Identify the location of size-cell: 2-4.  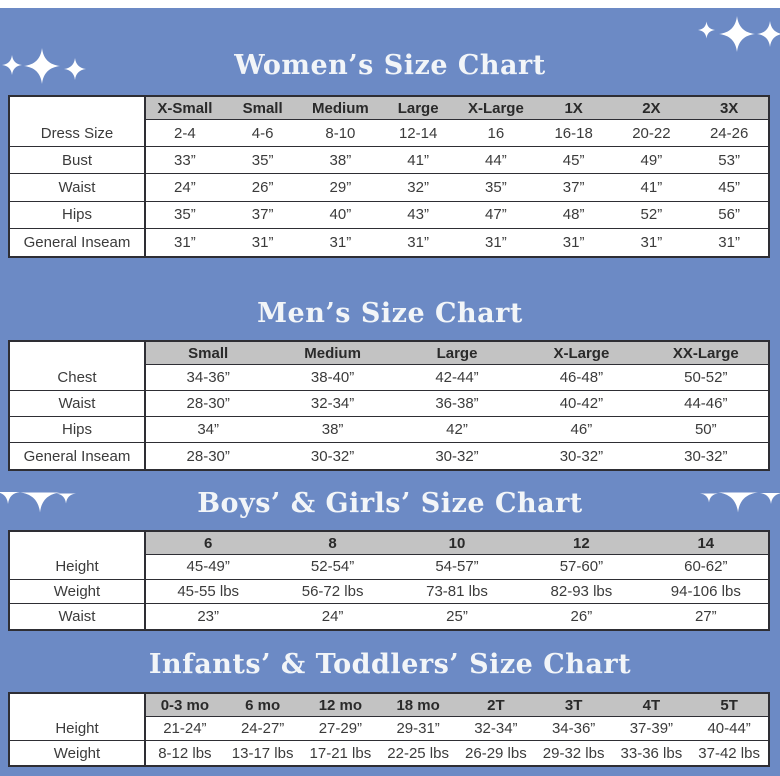
(185, 134).